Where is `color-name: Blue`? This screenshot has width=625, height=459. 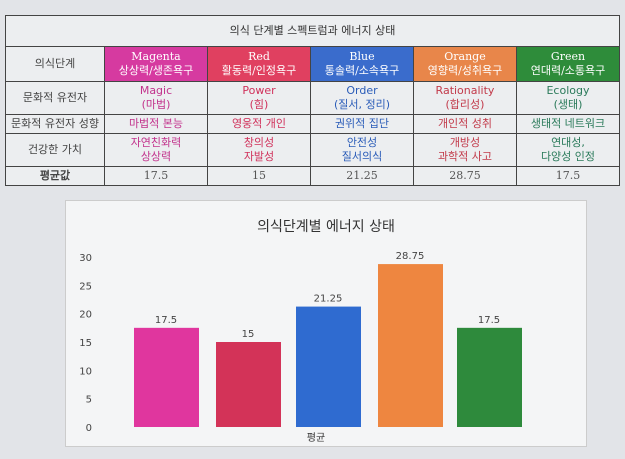 color-name: Blue is located at coordinates (362, 56).